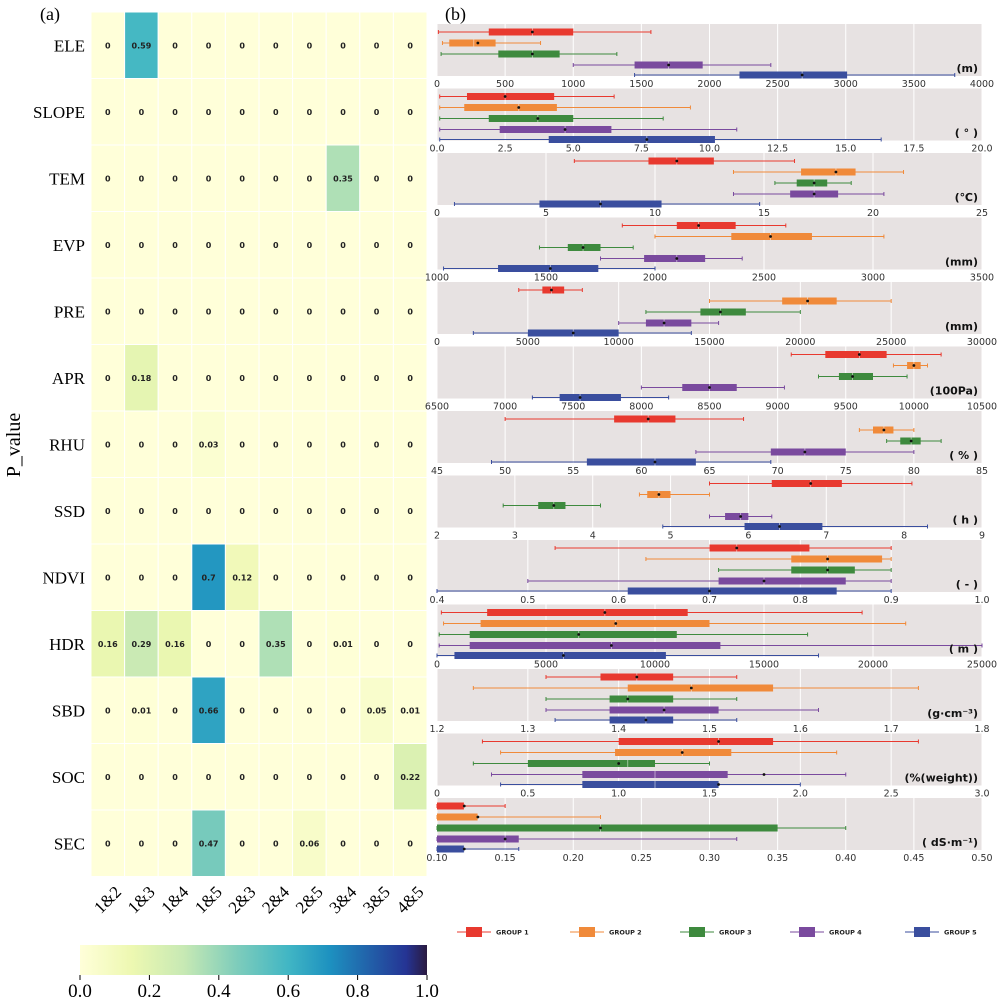 This screenshot has height=1000, width=998. What do you see at coordinates (310, 843) in the screenshot?
I see `heatmap-cell-value: 0.06` at bounding box center [310, 843].